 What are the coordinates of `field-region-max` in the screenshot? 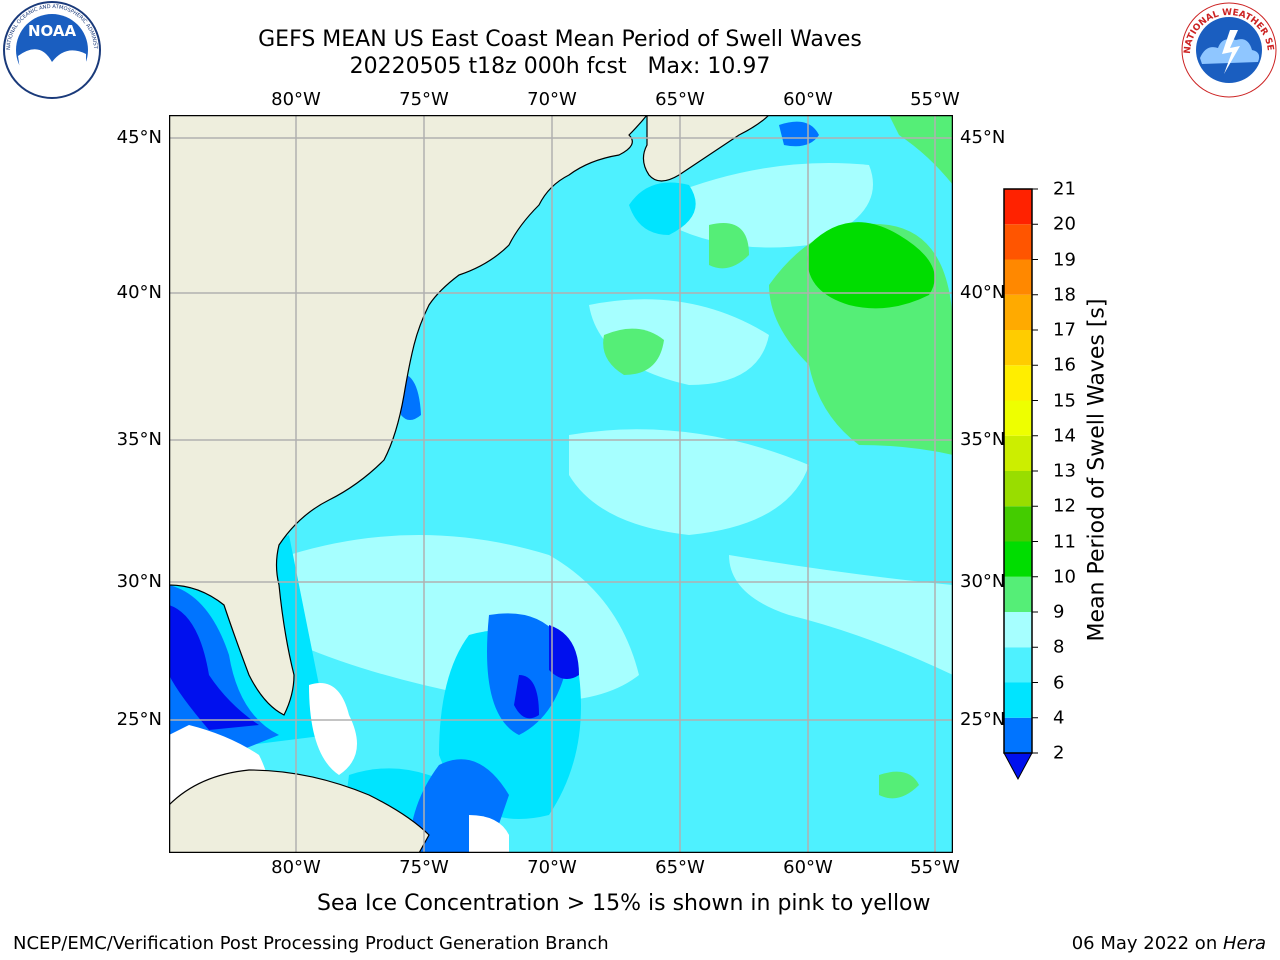 It's located at (871, 265).